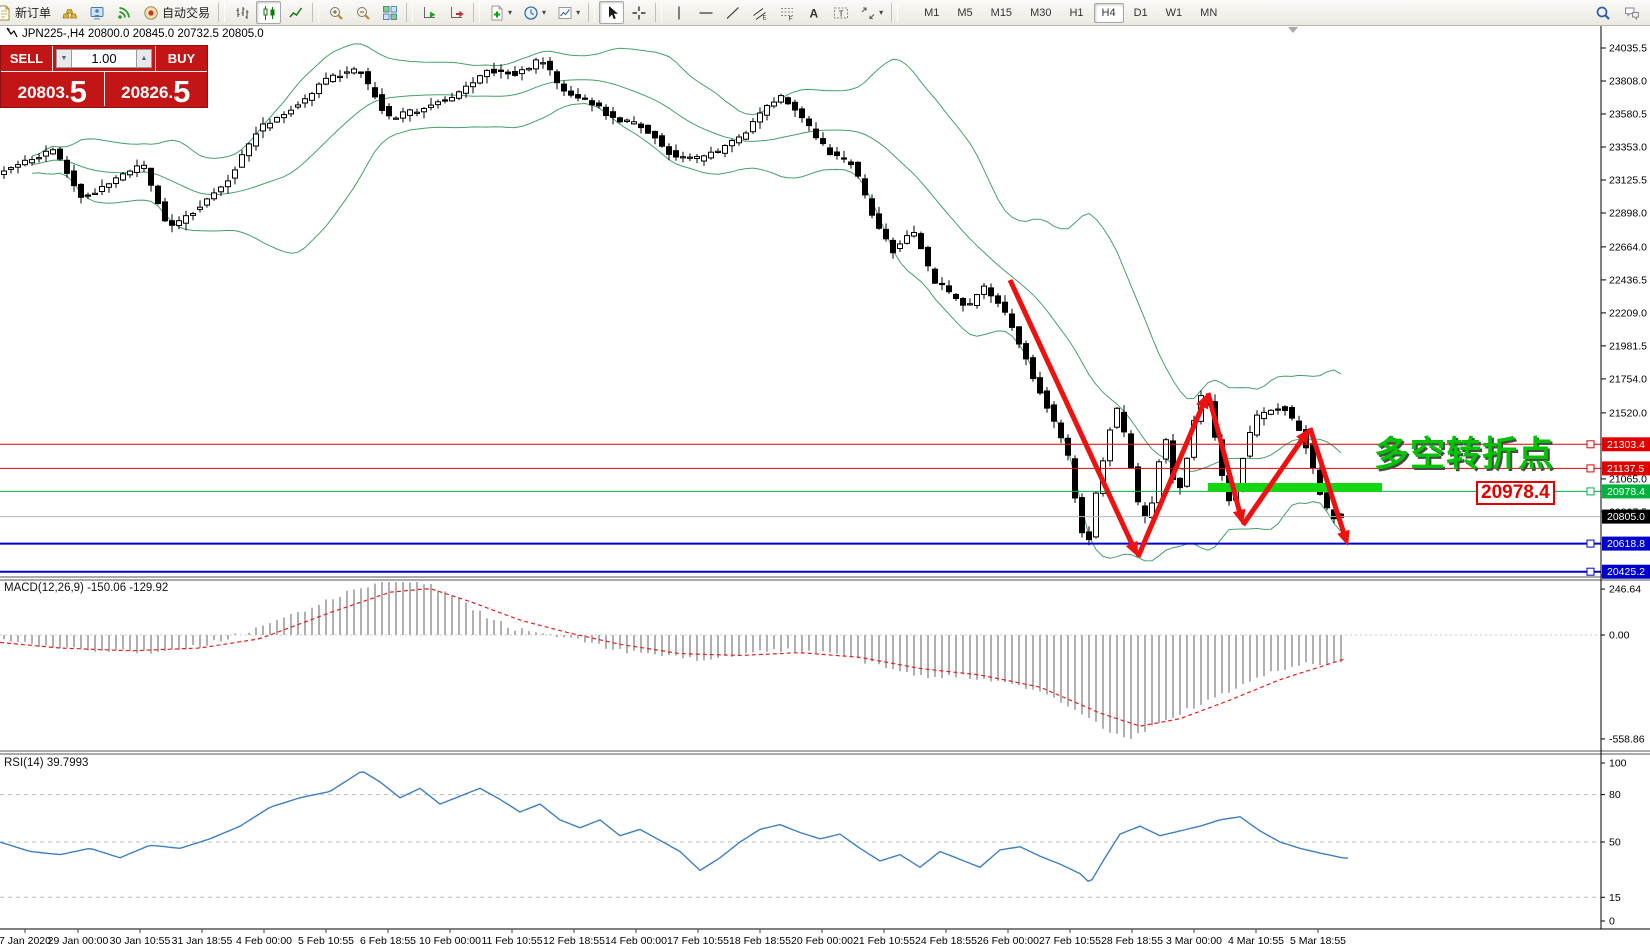 This screenshot has width=1650, height=949. What do you see at coordinates (1625, 590) in the screenshot?
I see `svg-text: 246.64` at bounding box center [1625, 590].